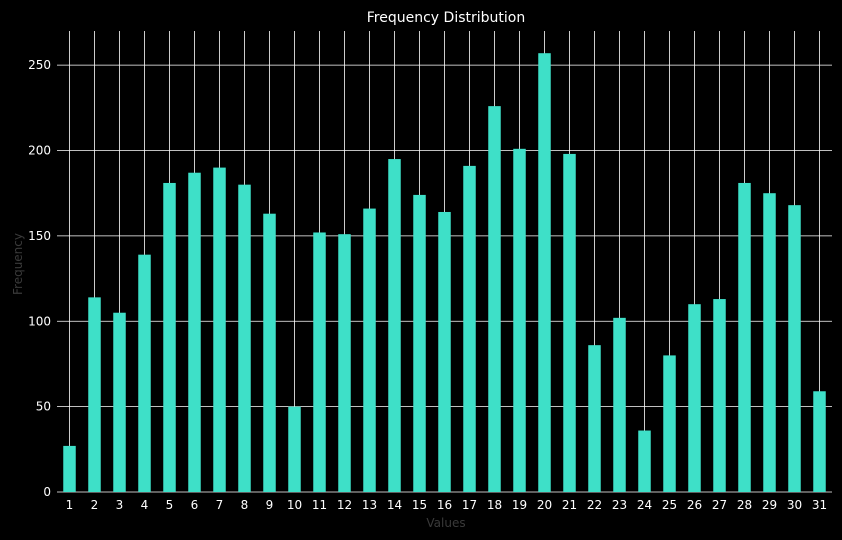 The width and height of the screenshot is (842, 540). What do you see at coordinates (95, 505) in the screenshot?
I see `x-tick-label-2: 2` at bounding box center [95, 505].